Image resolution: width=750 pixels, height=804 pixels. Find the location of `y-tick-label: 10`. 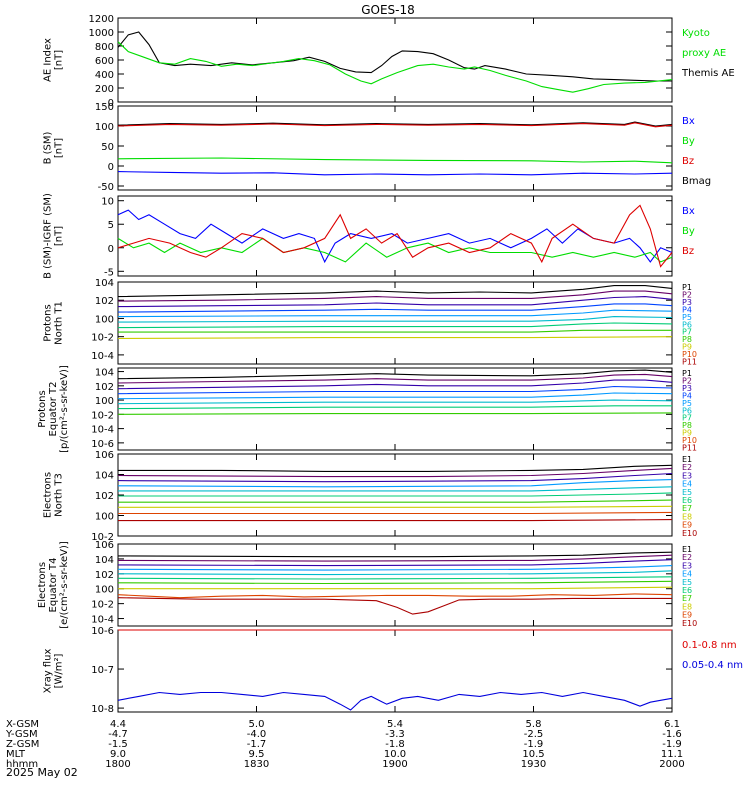

y-tick-label: 10 is located at coordinates (107, 202).